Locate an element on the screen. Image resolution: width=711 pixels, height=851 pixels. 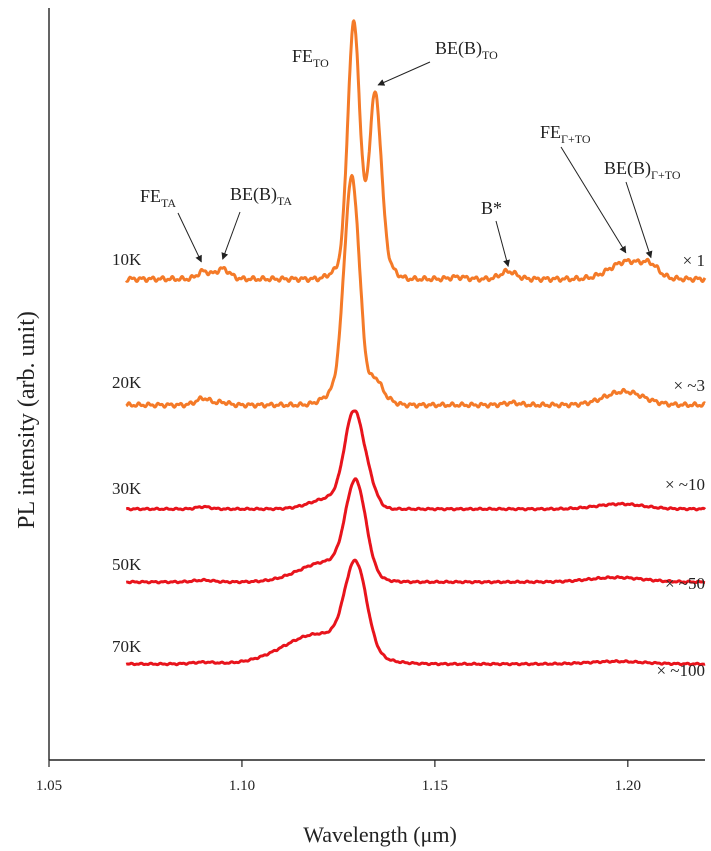
scale-factor-20k: × ~3 is located at coordinates (689, 385).